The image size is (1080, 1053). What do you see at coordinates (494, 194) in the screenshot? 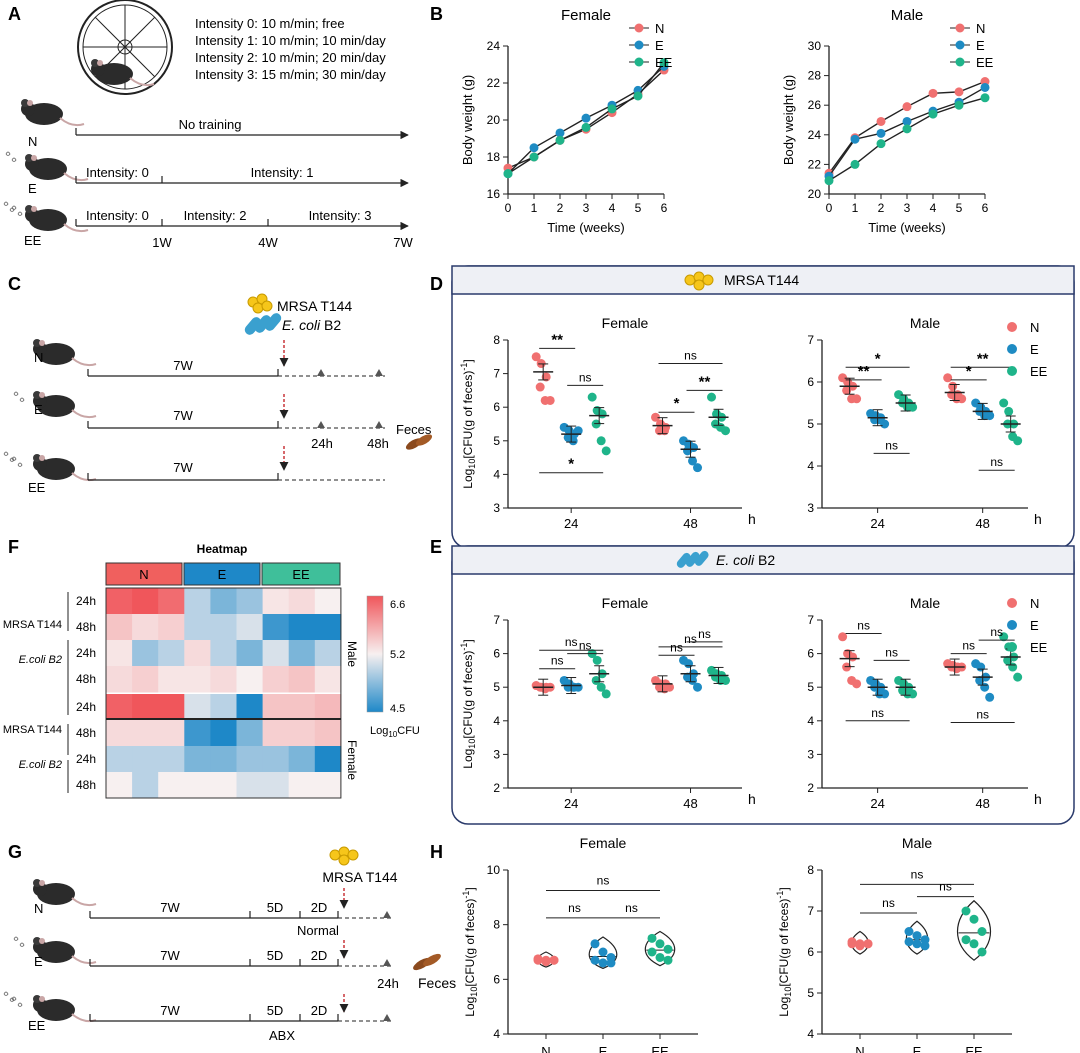
I see `y-tick-label: 16` at bounding box center [494, 194].